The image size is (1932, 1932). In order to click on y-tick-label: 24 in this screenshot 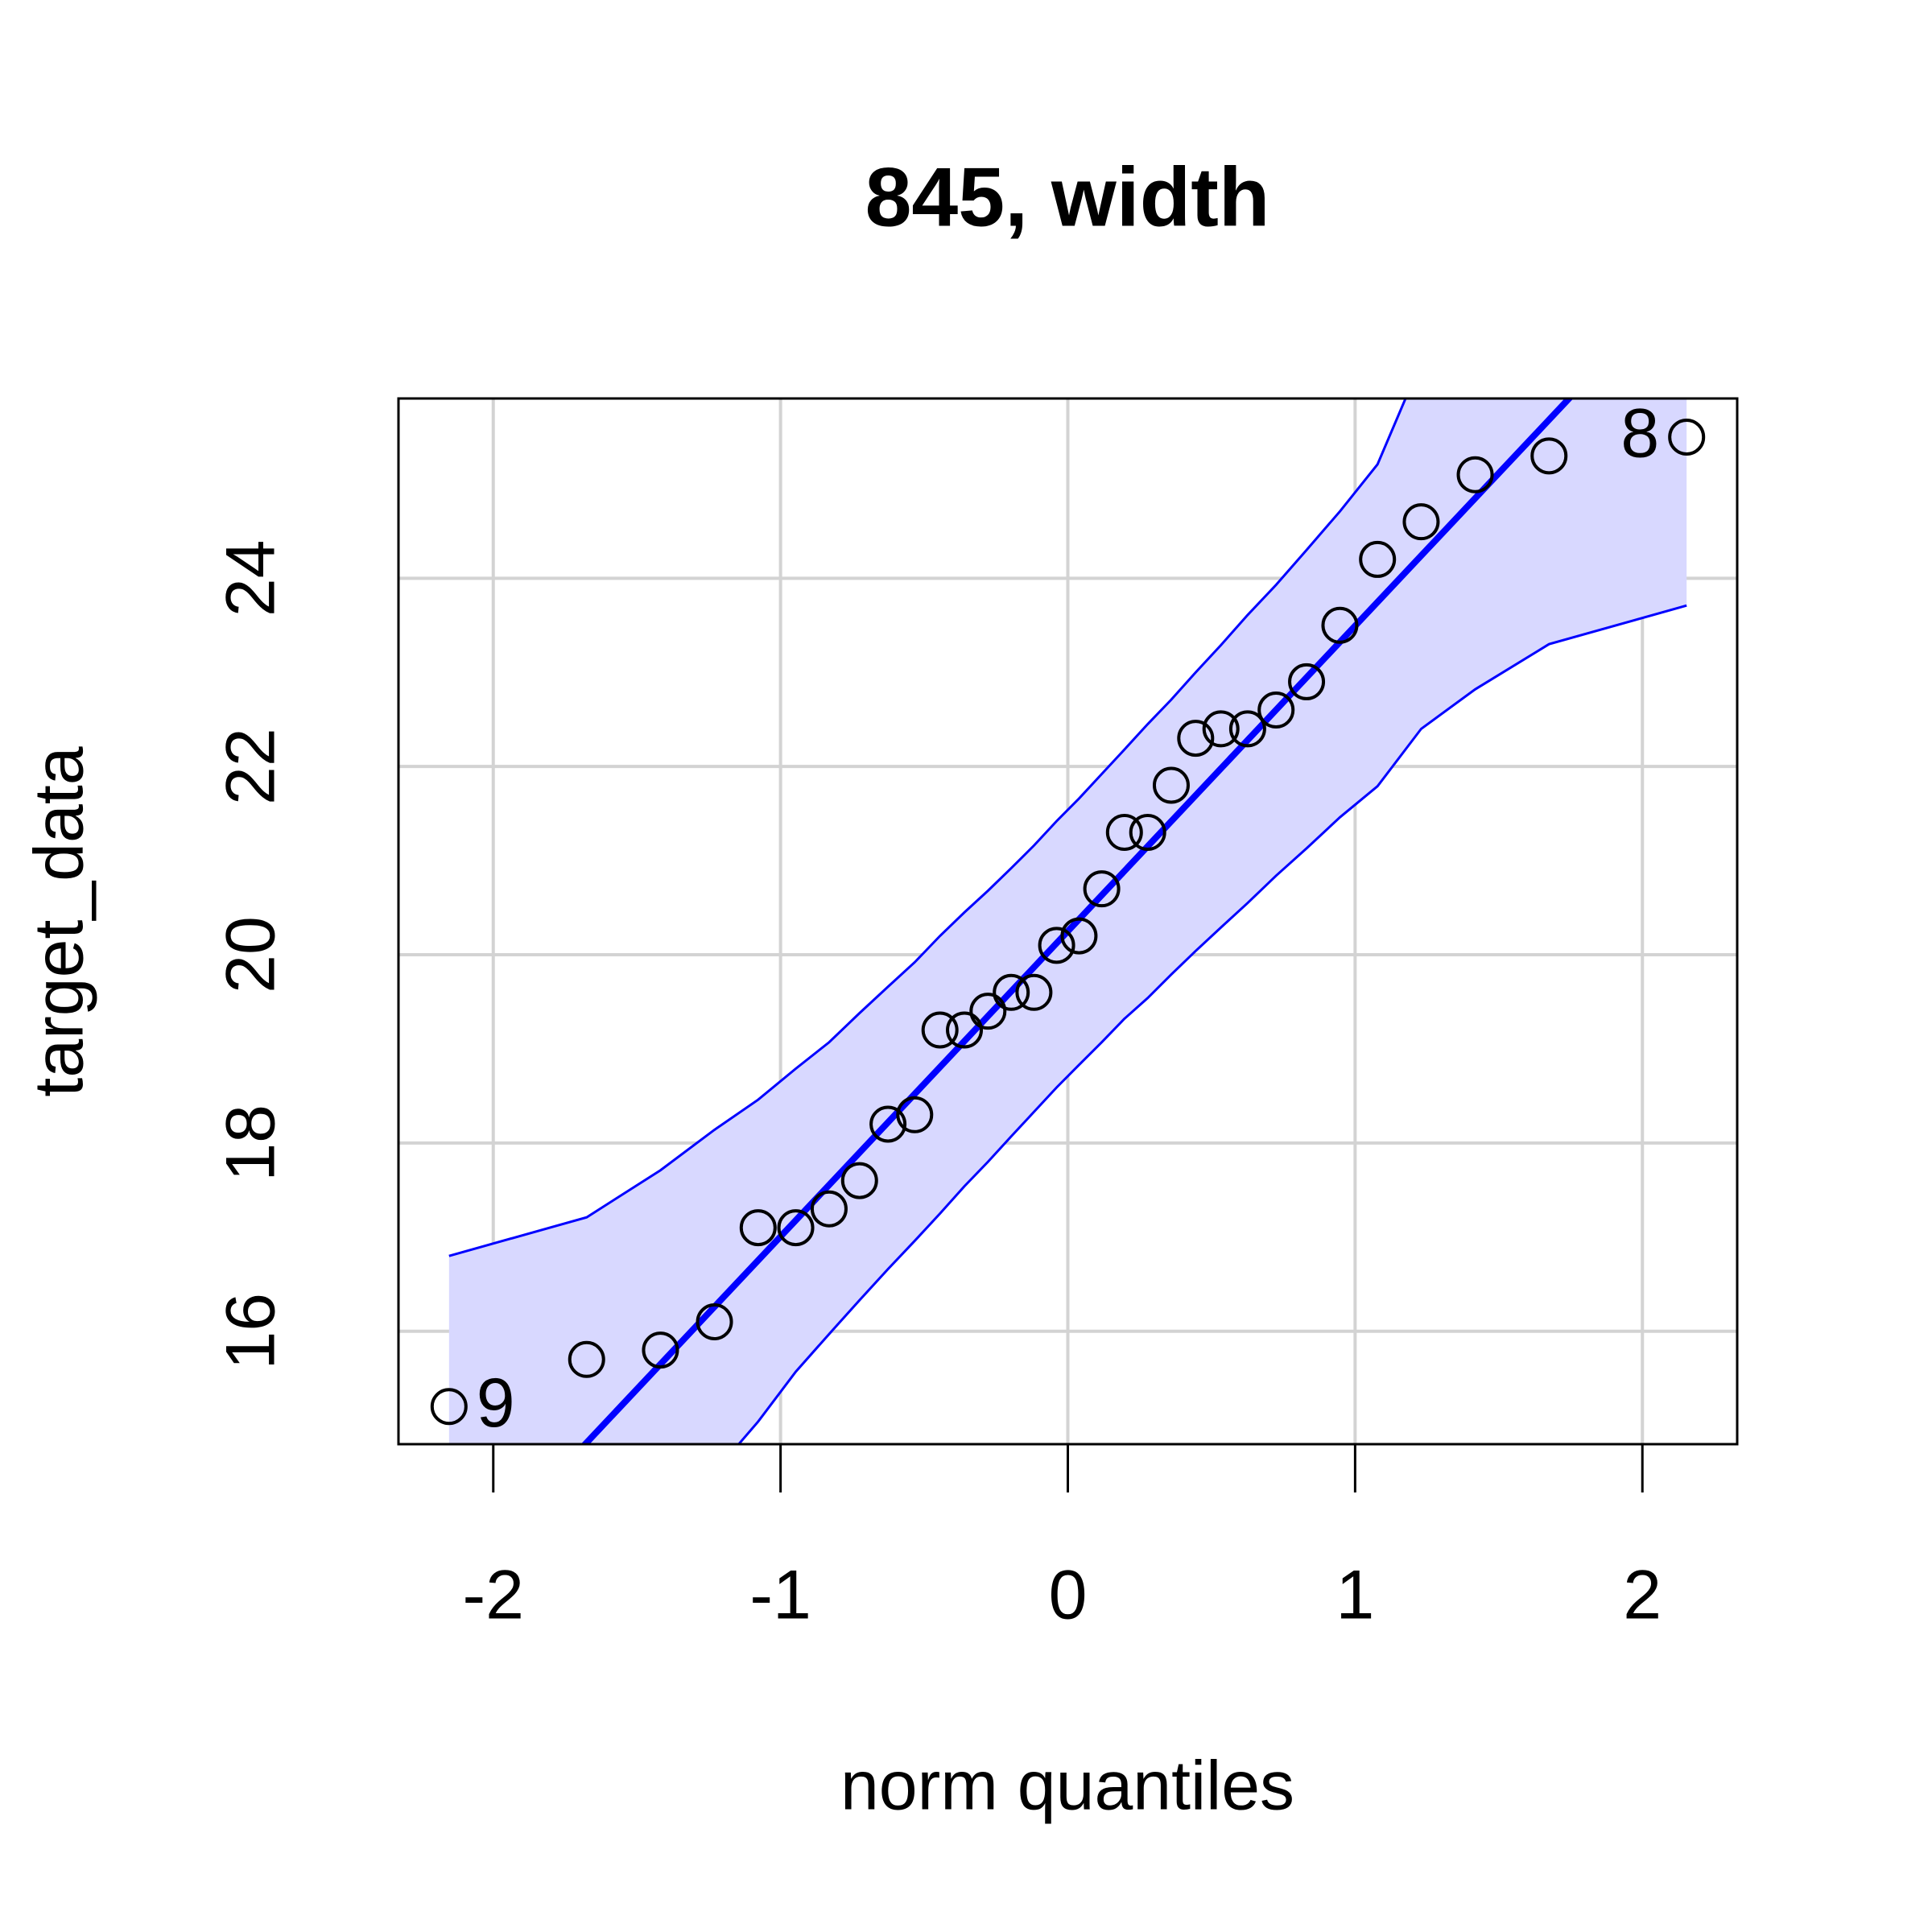, I will do `click(252, 578)`.